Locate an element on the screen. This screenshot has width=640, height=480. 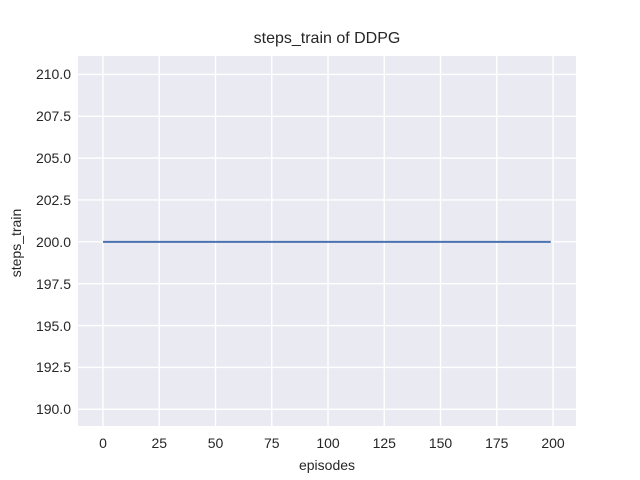
x-tick-label: 0 is located at coordinates (103, 443).